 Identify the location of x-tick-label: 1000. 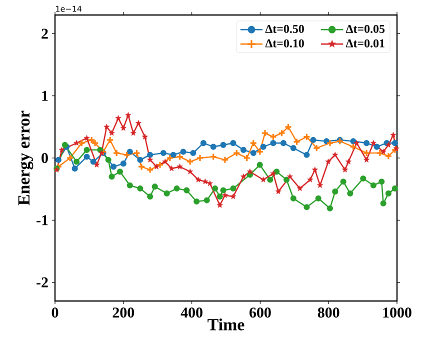
(397, 313).